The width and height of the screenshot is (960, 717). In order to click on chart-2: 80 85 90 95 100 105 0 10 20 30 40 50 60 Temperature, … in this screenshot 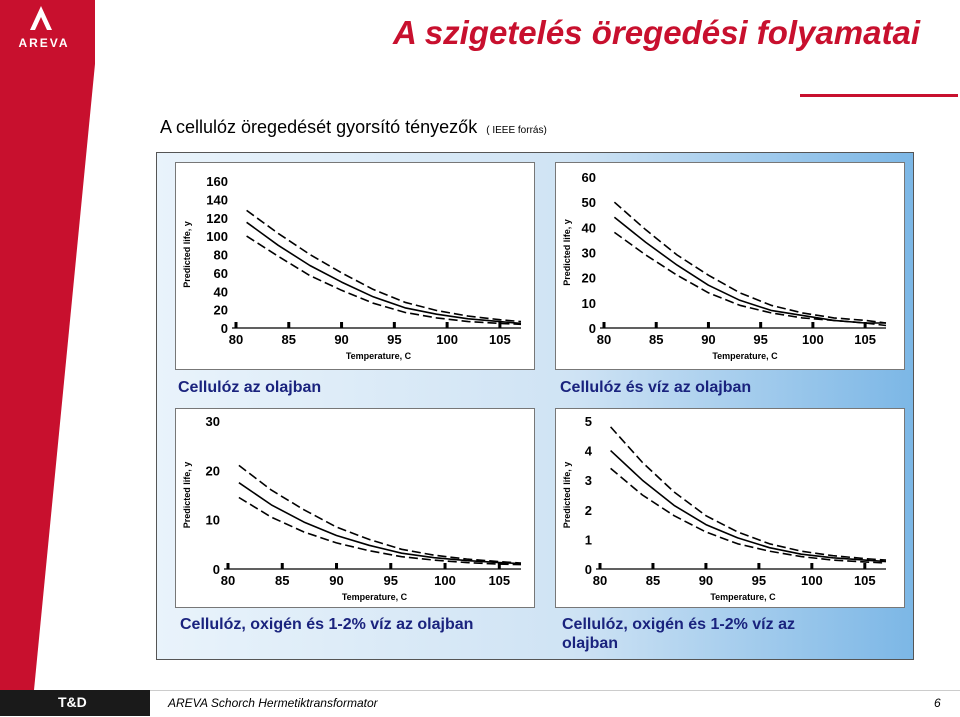, I will do `click(730, 266)`.